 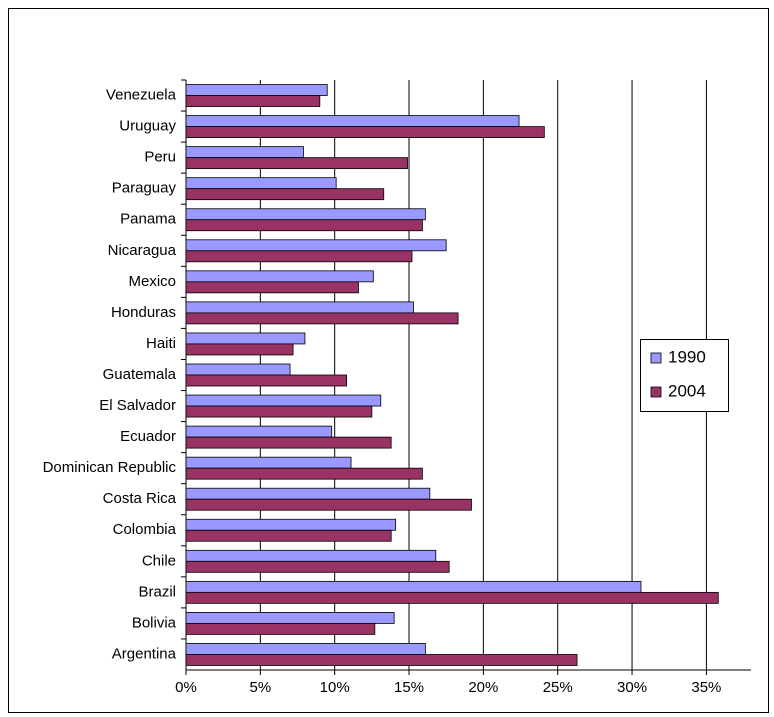 What do you see at coordinates (161, 343) in the screenshot?
I see `y-tick-label: Haiti` at bounding box center [161, 343].